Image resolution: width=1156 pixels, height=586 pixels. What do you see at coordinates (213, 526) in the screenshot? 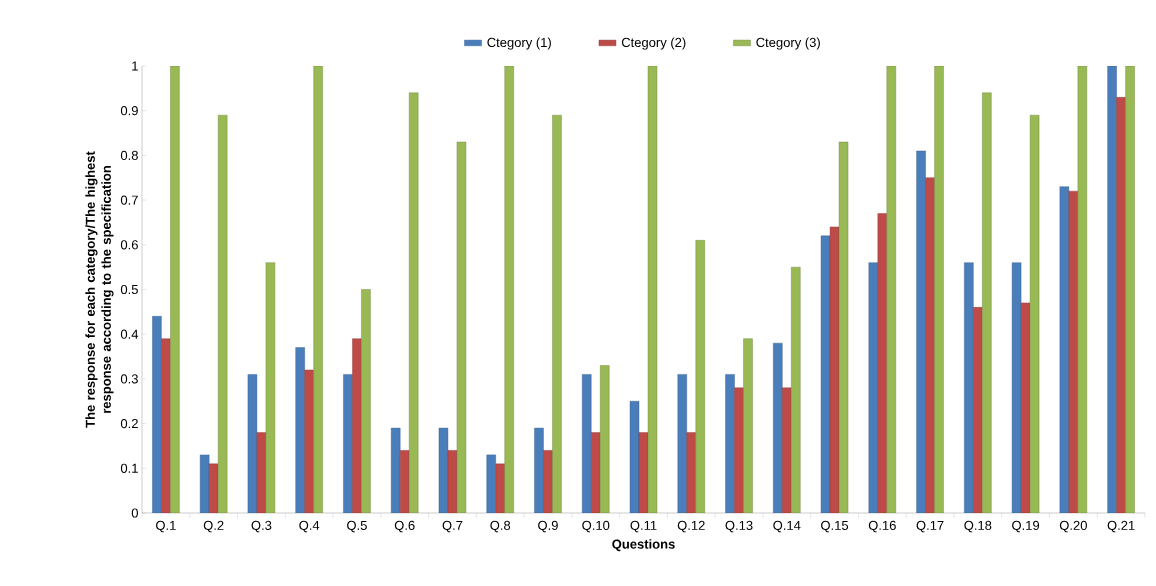
I see `x-tick-label: Q.2` at bounding box center [213, 526].